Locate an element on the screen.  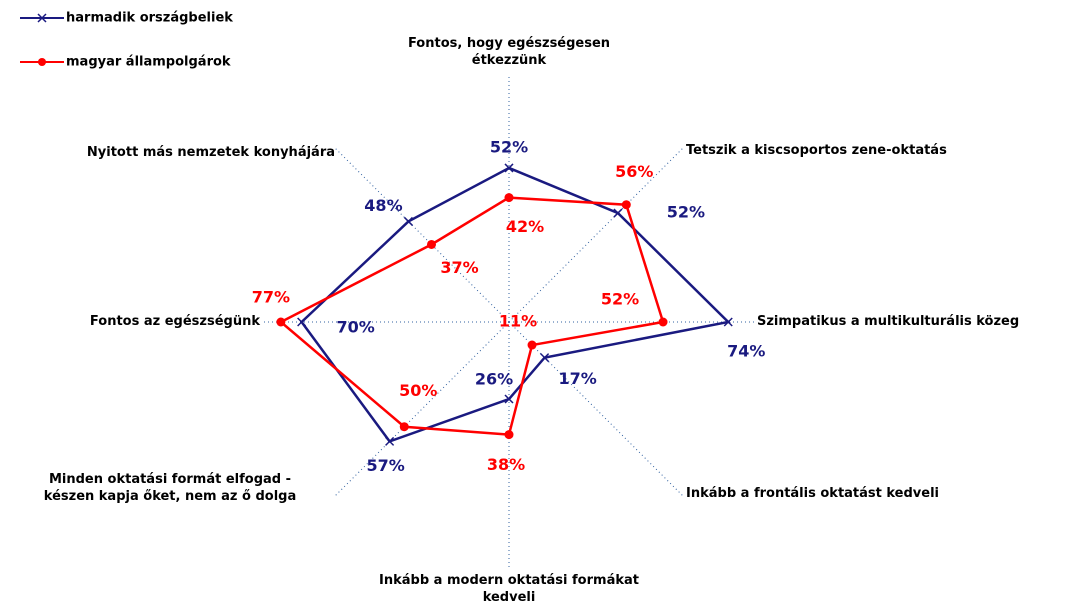
axis-label: Inkább a frontális oktatást kedveli is located at coordinates (813, 493).